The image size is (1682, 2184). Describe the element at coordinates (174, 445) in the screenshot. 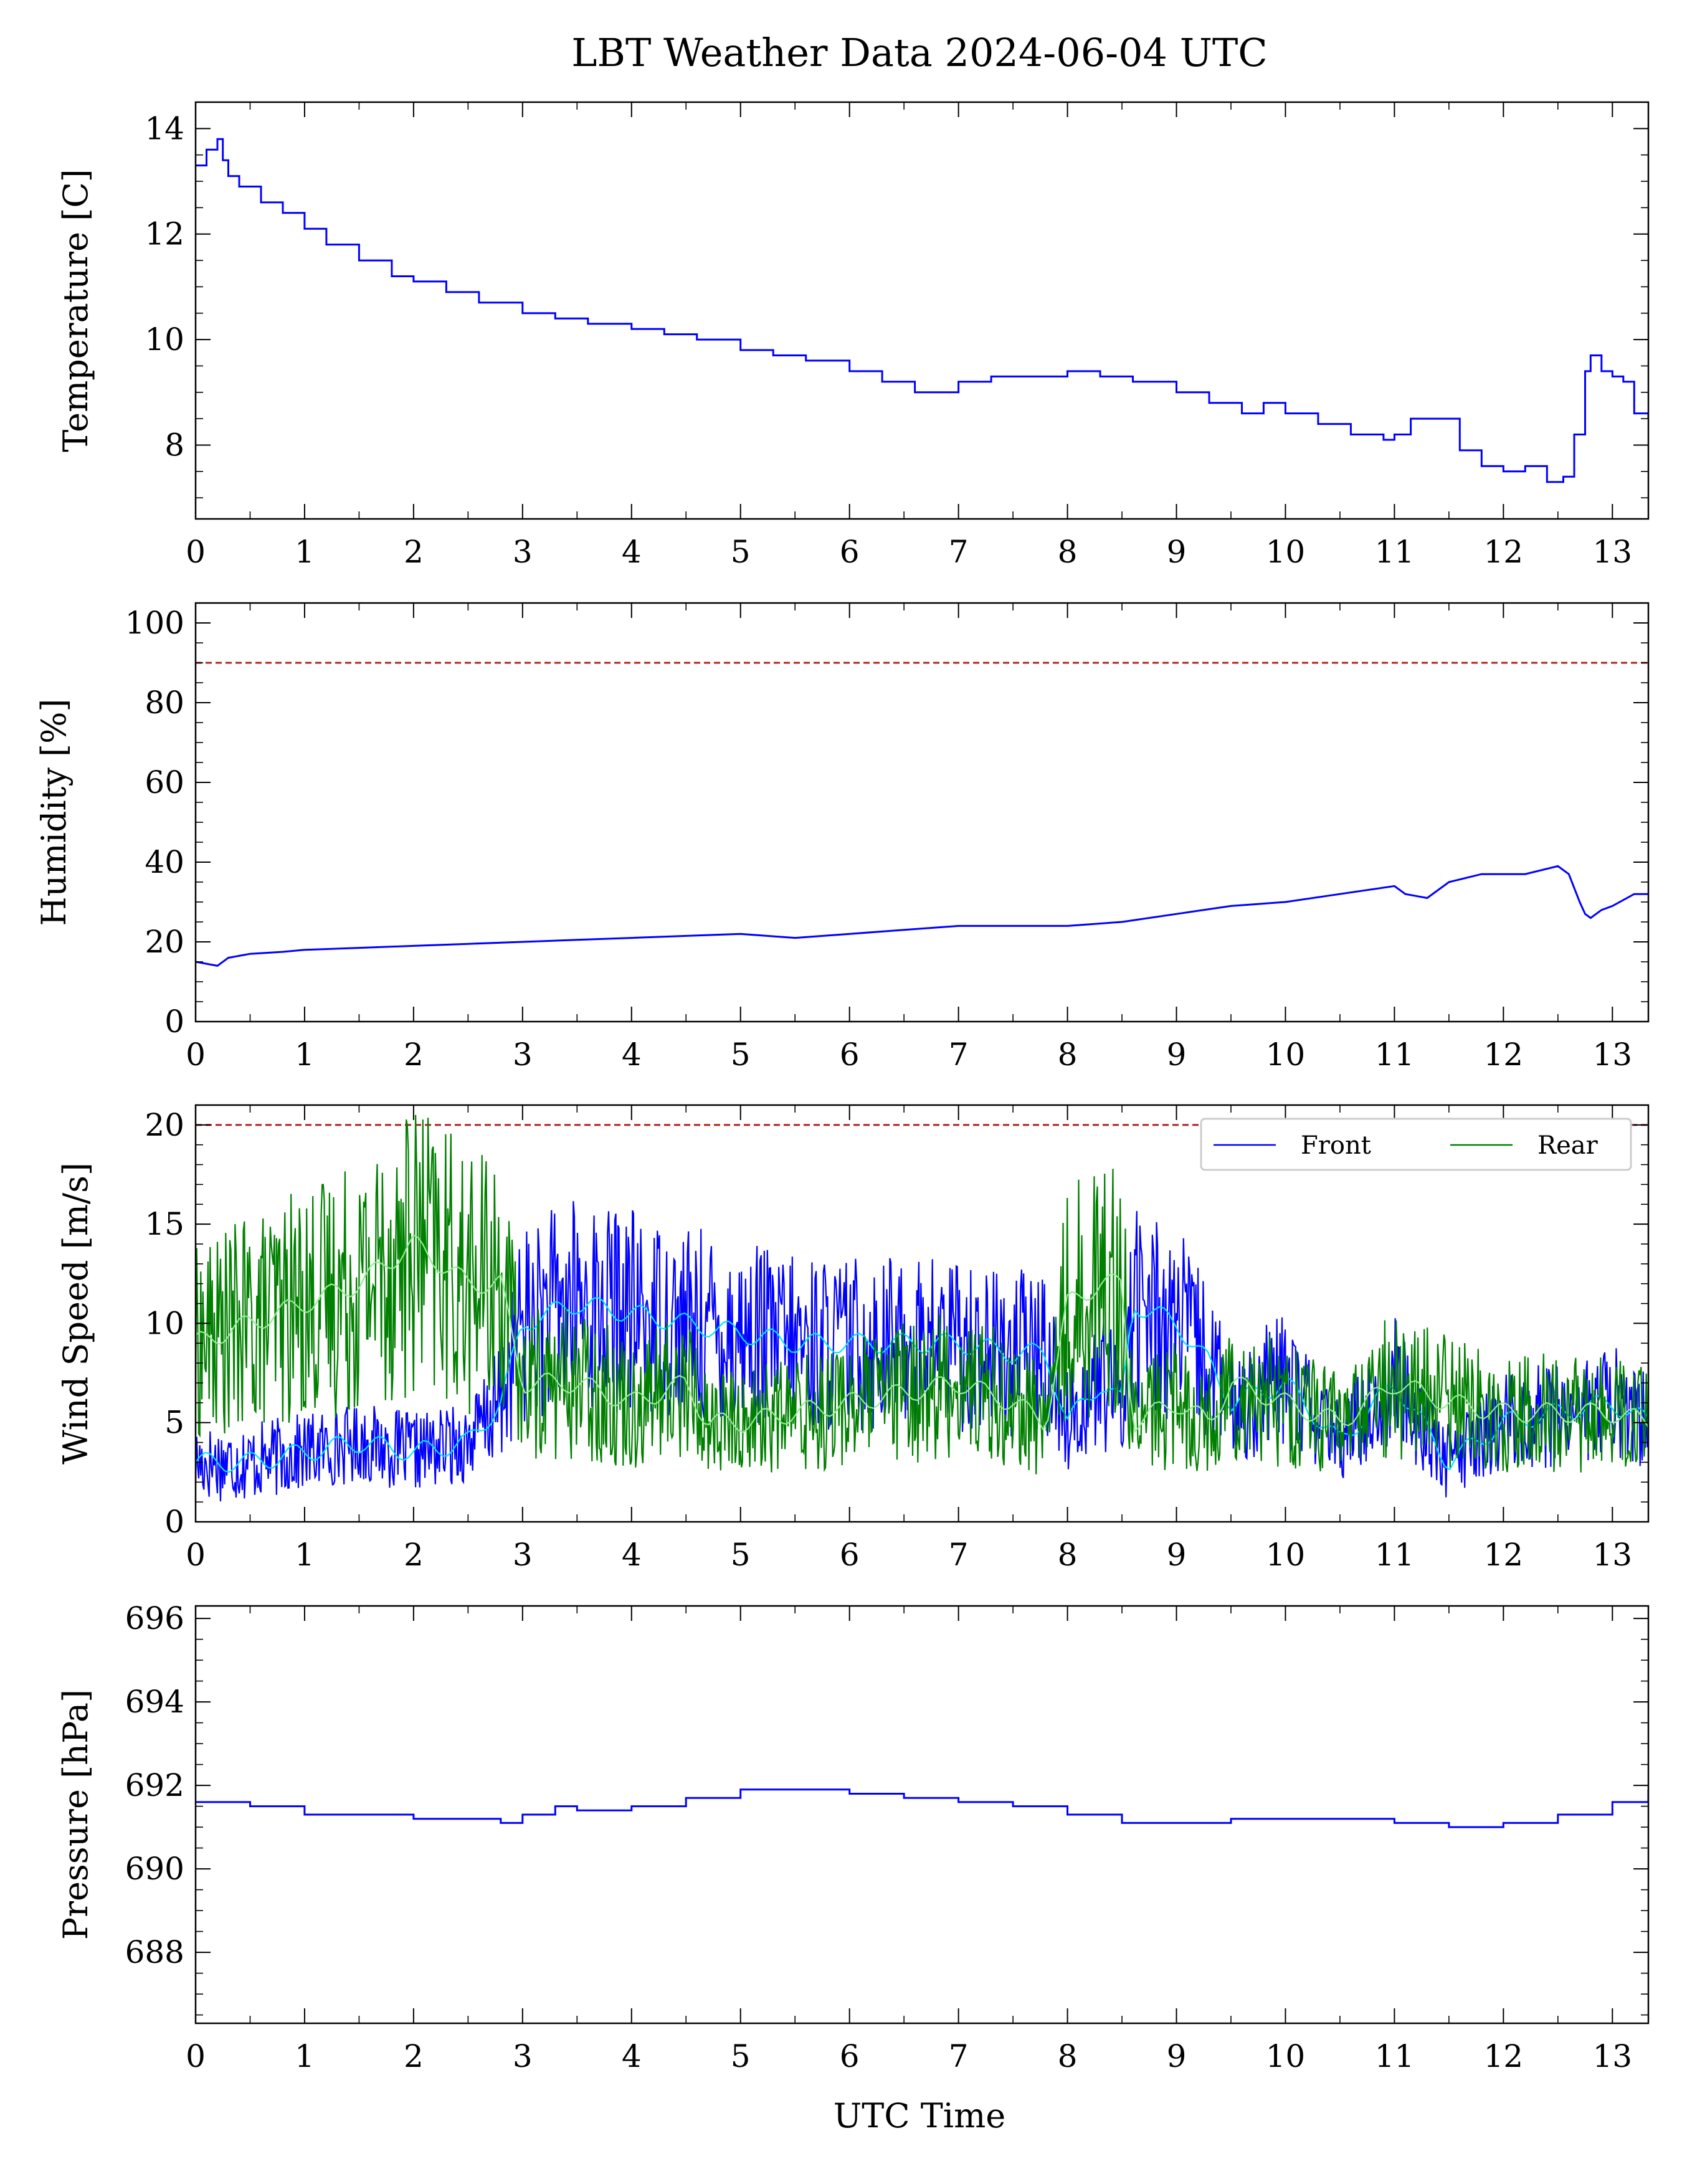

I see `y-tick-label: 8` at that location.